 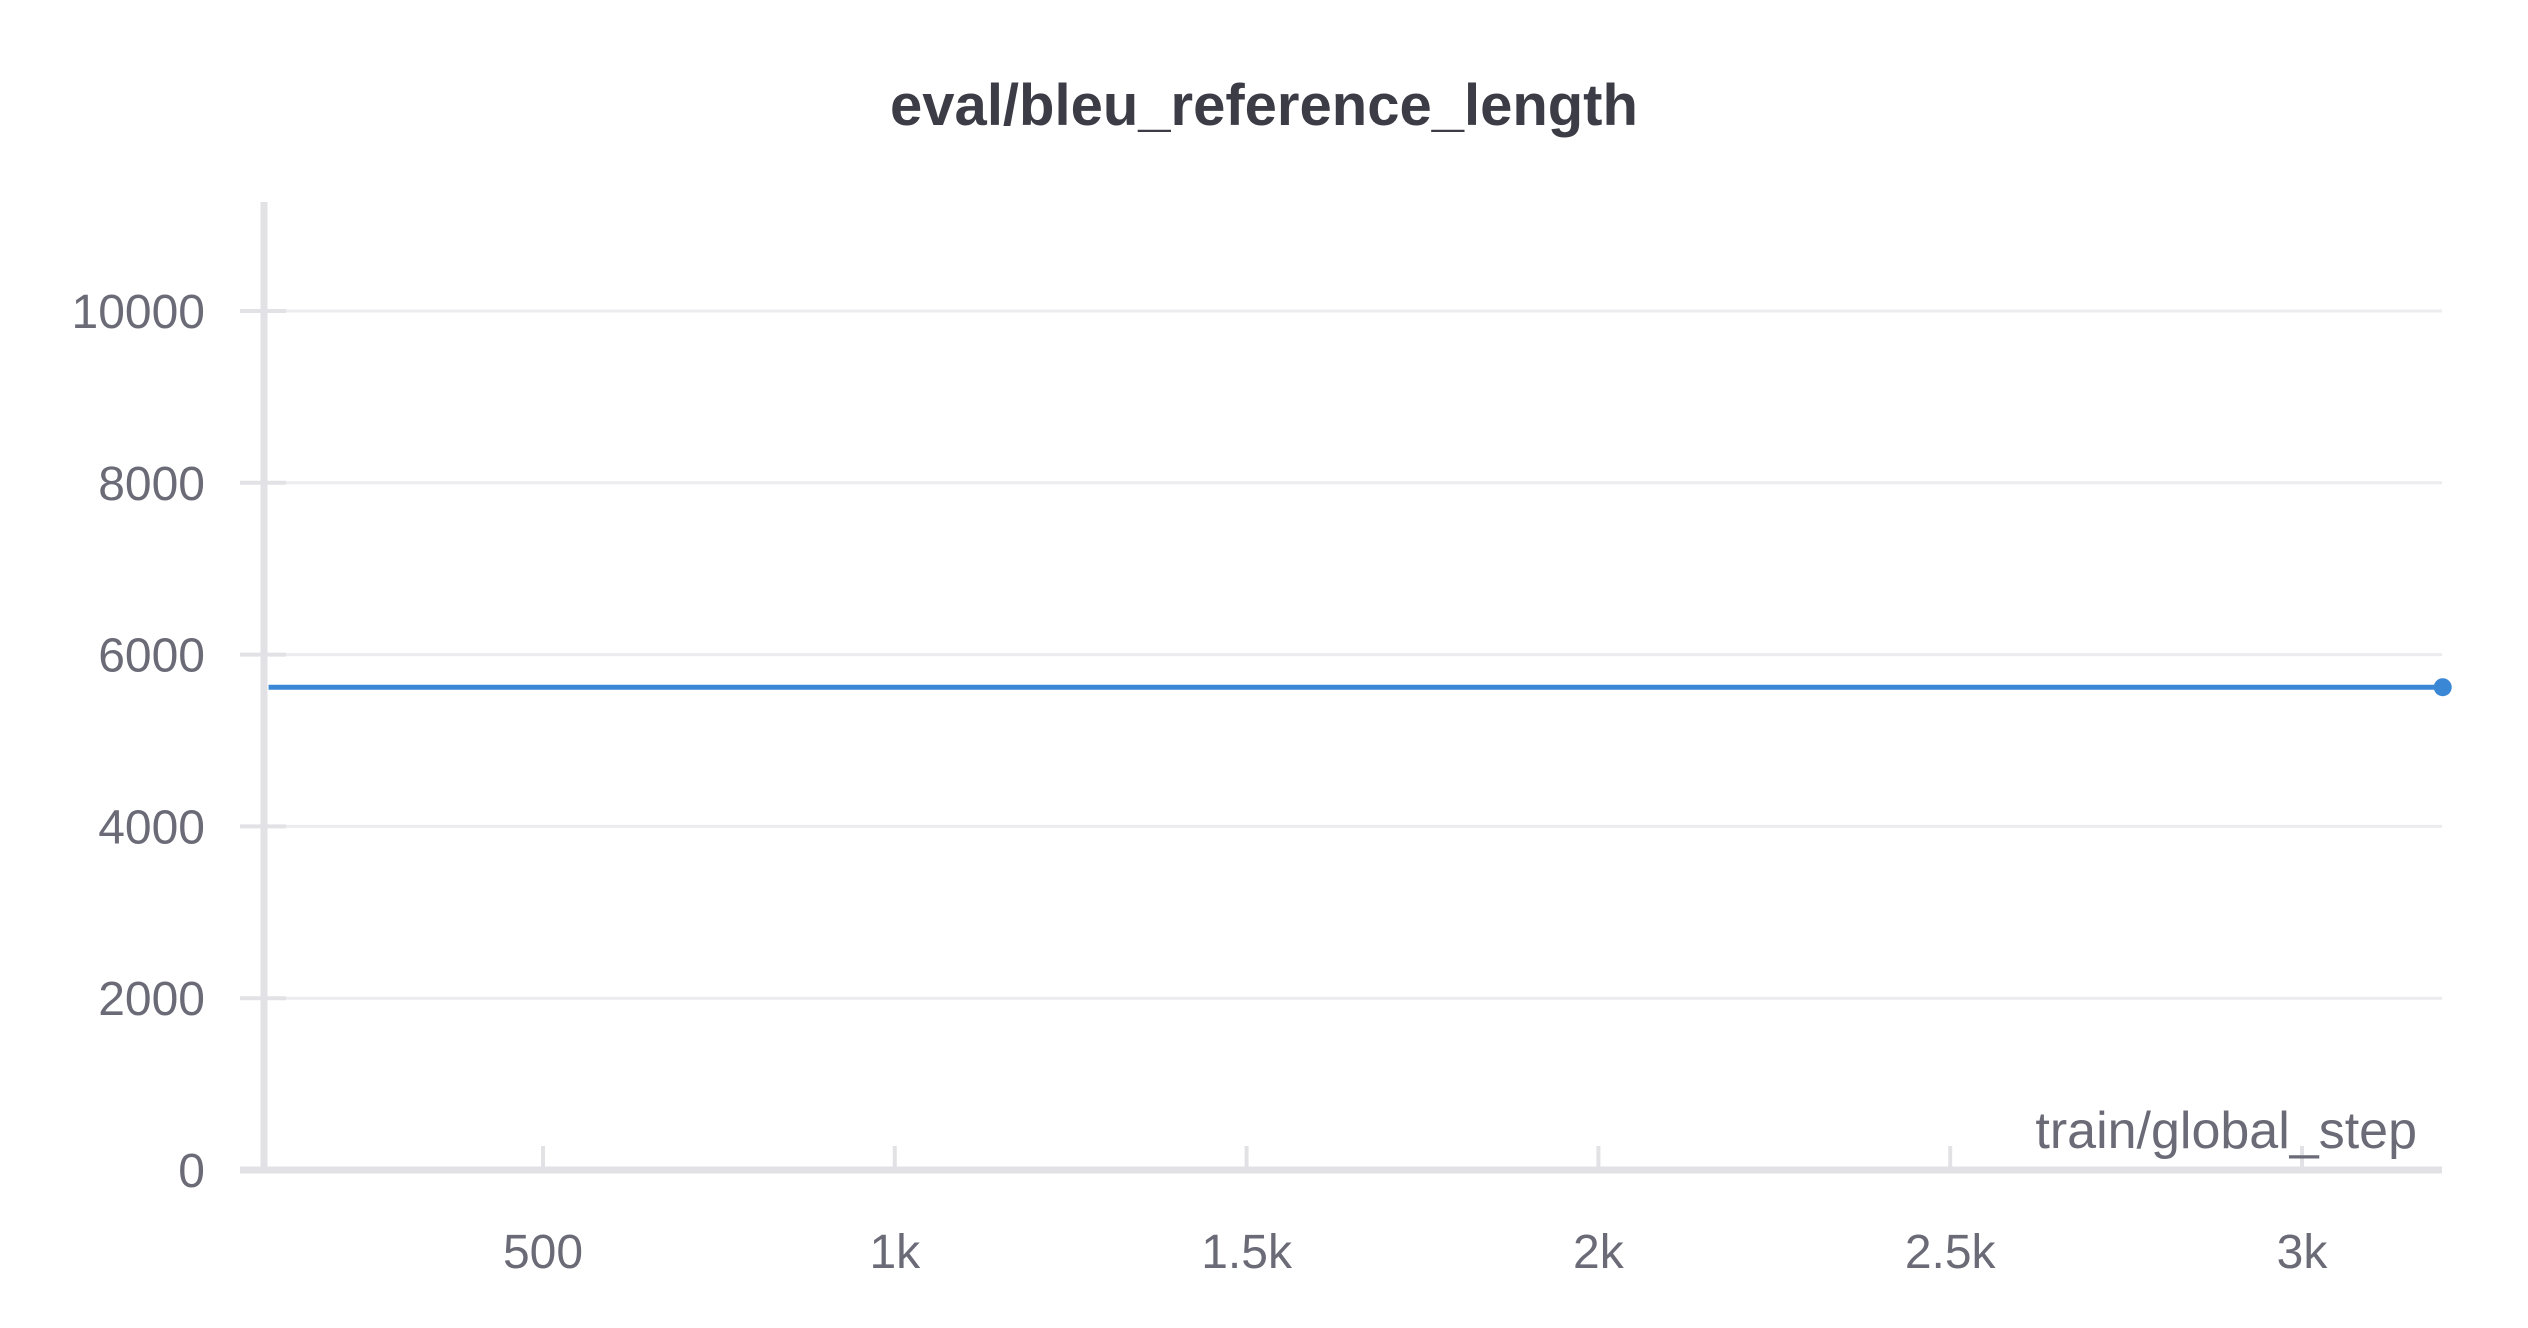 I want to click on y-tick-label: 2000, so click(x=151, y=999).